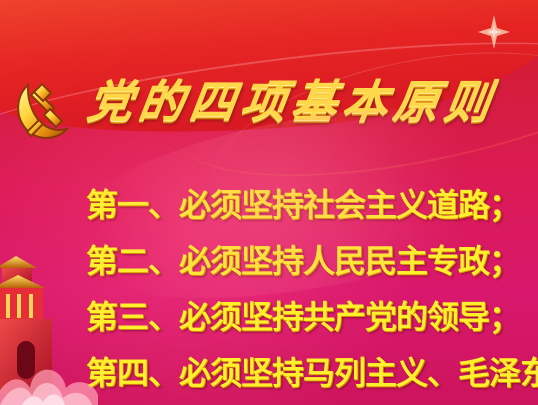 This screenshot has width=538, height=405. I want to click on principle-text: 第三、必须坚持共产党的领导；, so click(303, 317).